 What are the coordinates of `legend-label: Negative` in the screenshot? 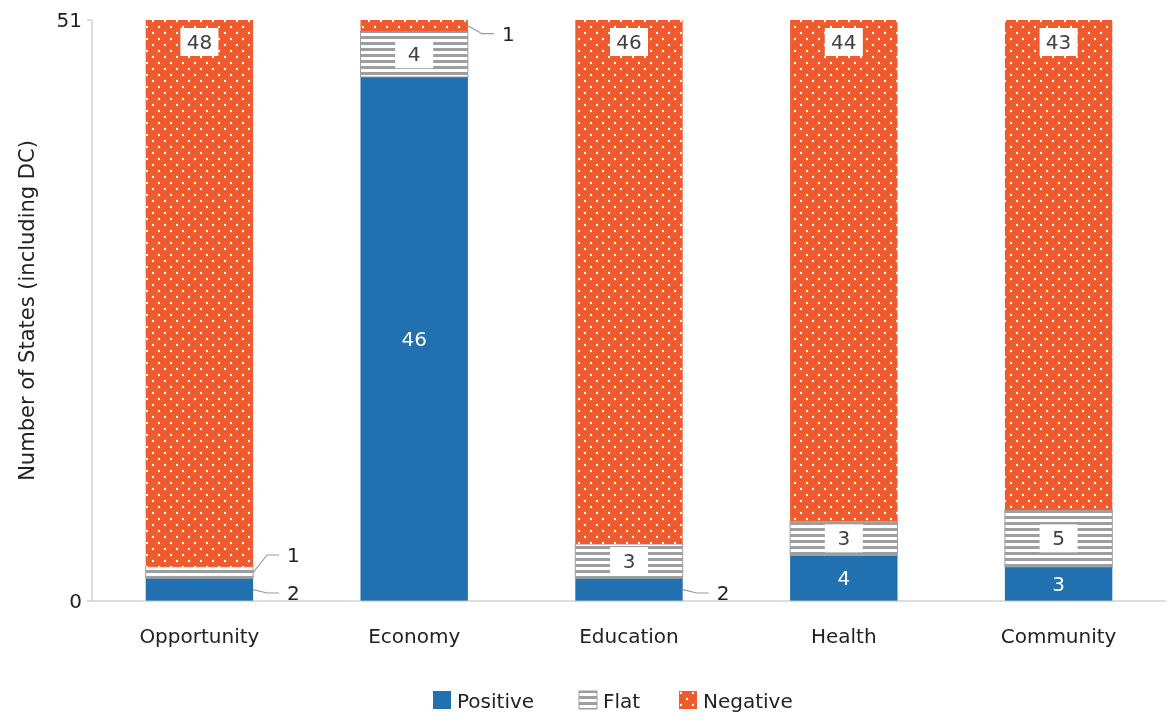 It's located at (748, 701).